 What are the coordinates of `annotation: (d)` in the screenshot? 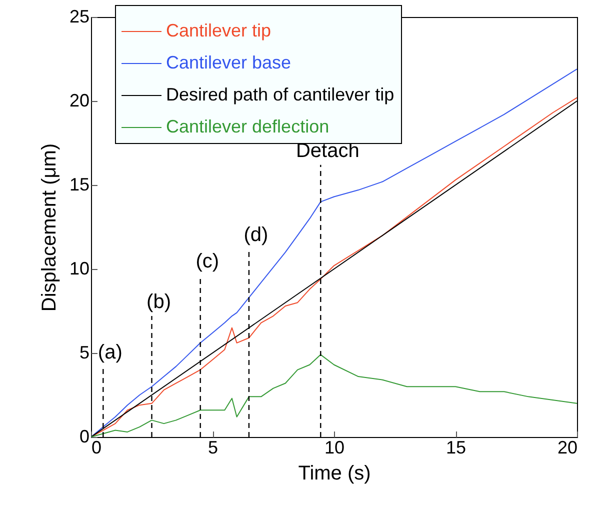 It's located at (256, 235).